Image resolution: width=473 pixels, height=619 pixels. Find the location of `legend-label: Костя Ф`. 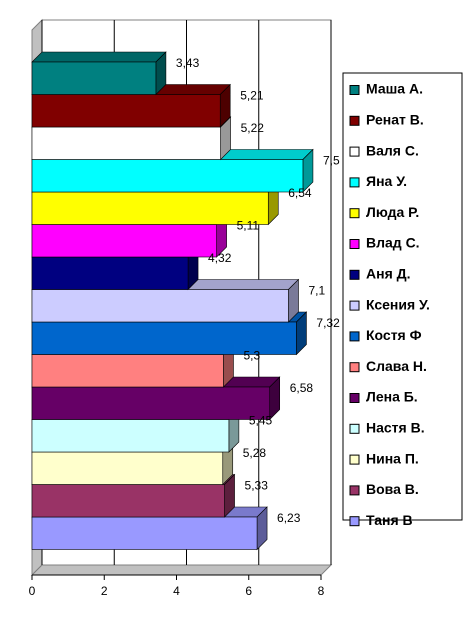

legend-label: Костя Ф is located at coordinates (394, 335).